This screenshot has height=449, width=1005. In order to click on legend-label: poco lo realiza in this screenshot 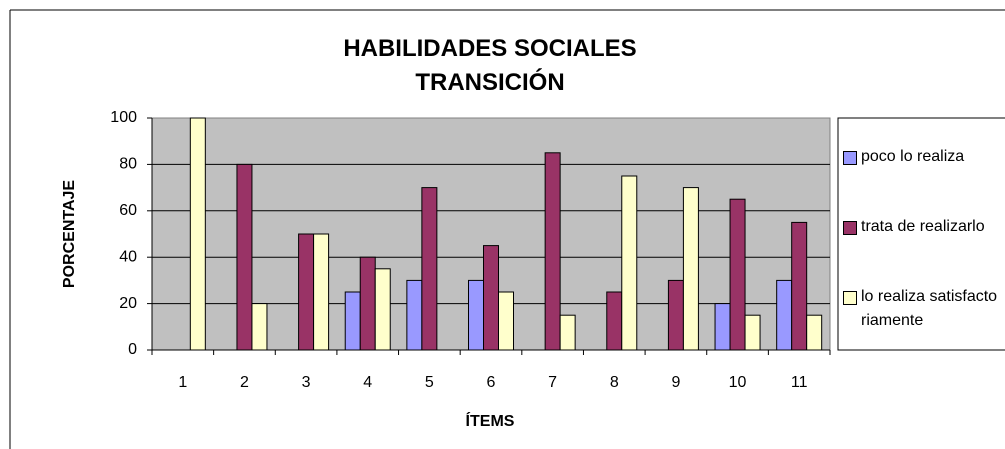, I will do `click(913, 156)`.